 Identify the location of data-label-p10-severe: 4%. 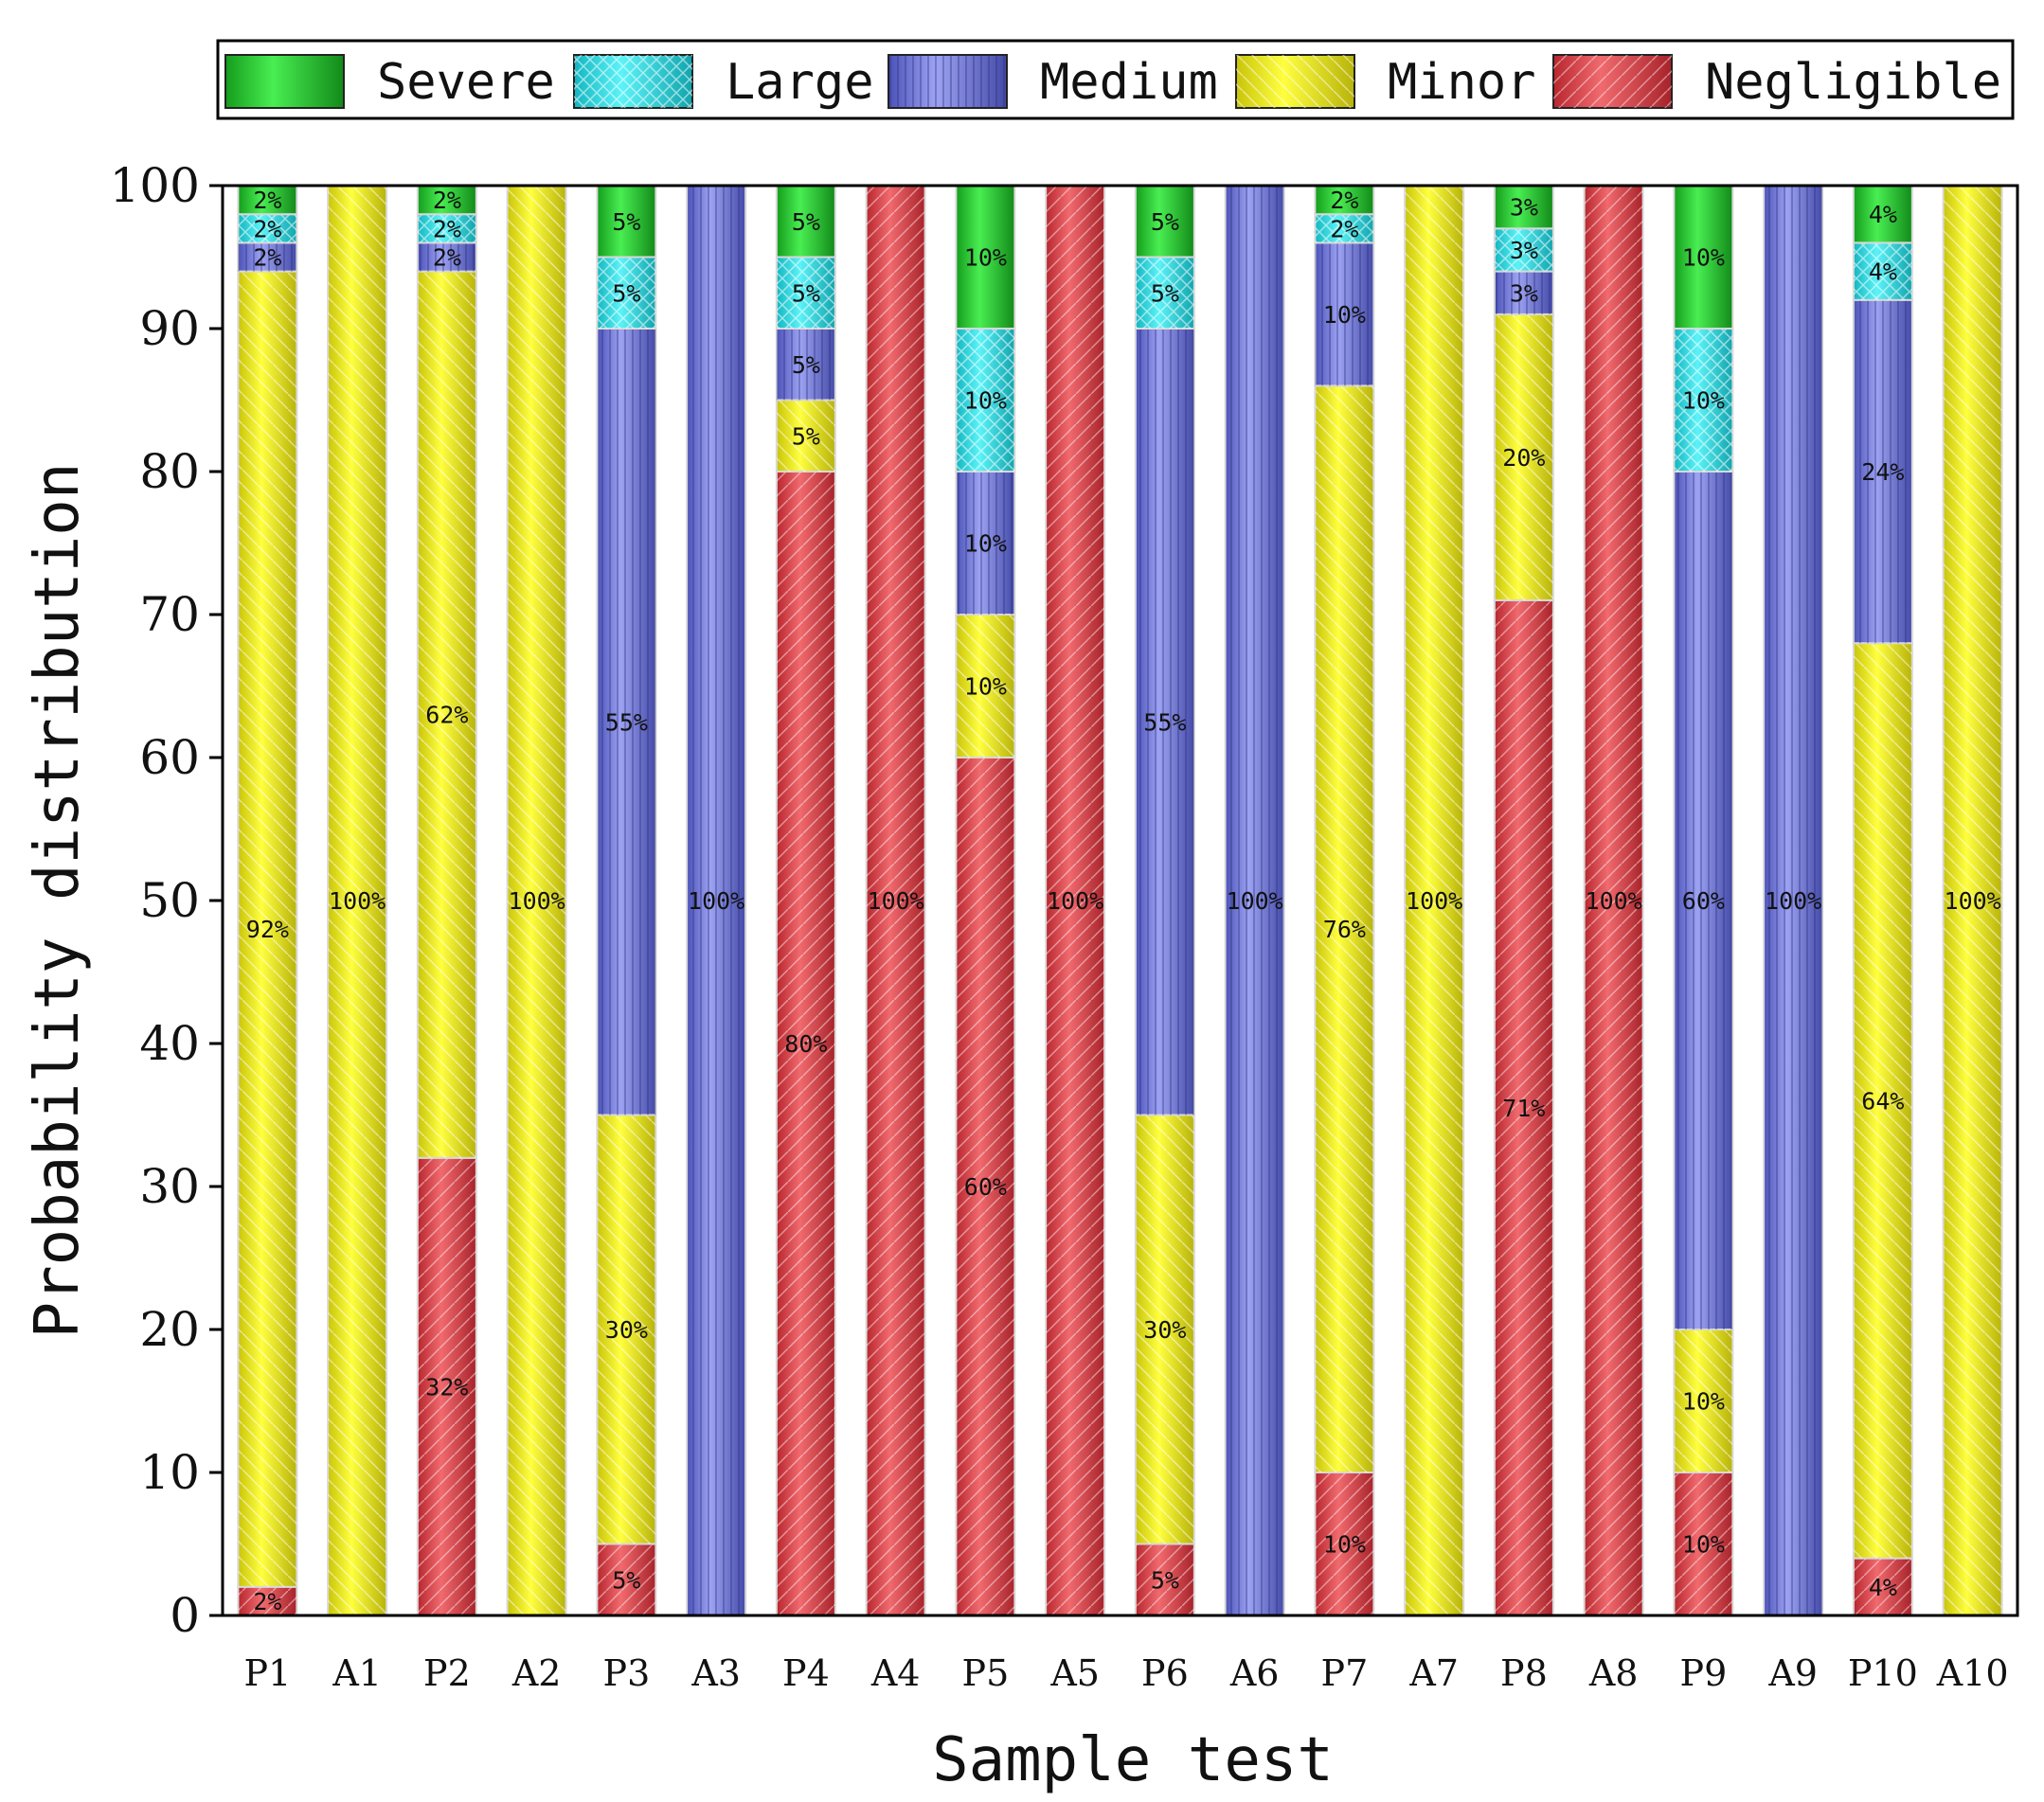
(1883, 214).